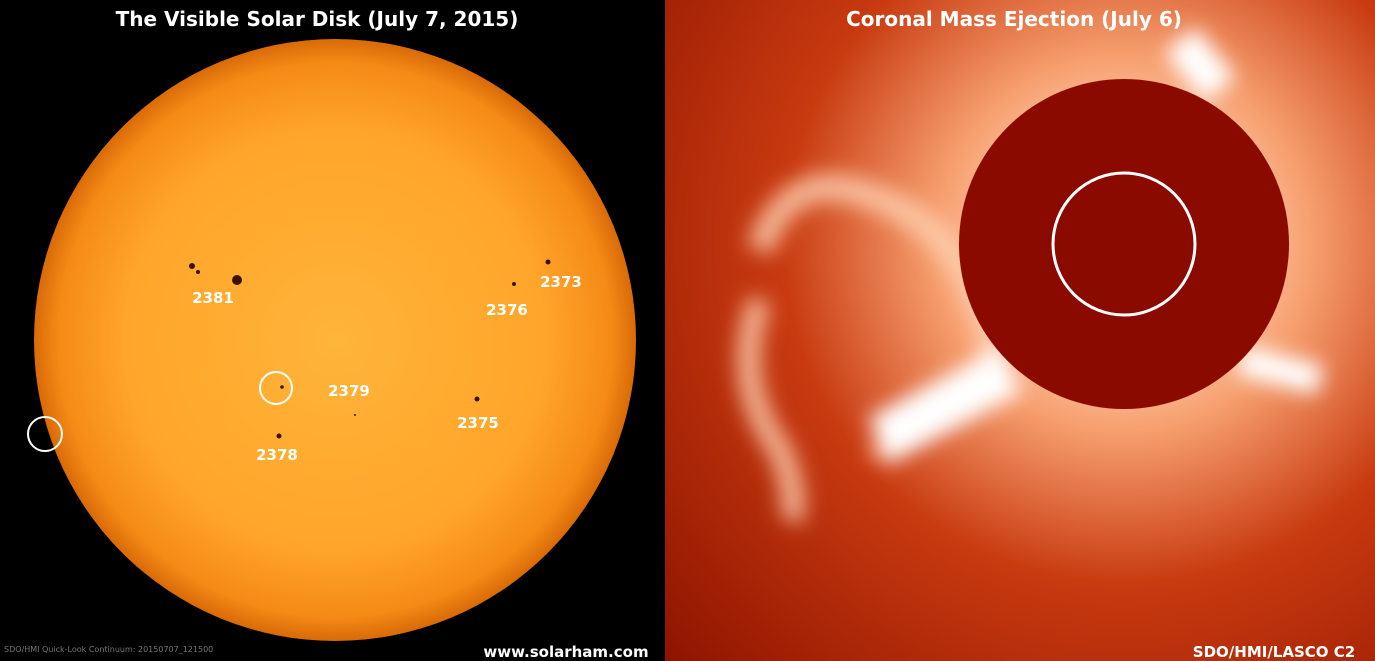  What do you see at coordinates (478, 423) in the screenshot?
I see `sunspot-label: 2375` at bounding box center [478, 423].